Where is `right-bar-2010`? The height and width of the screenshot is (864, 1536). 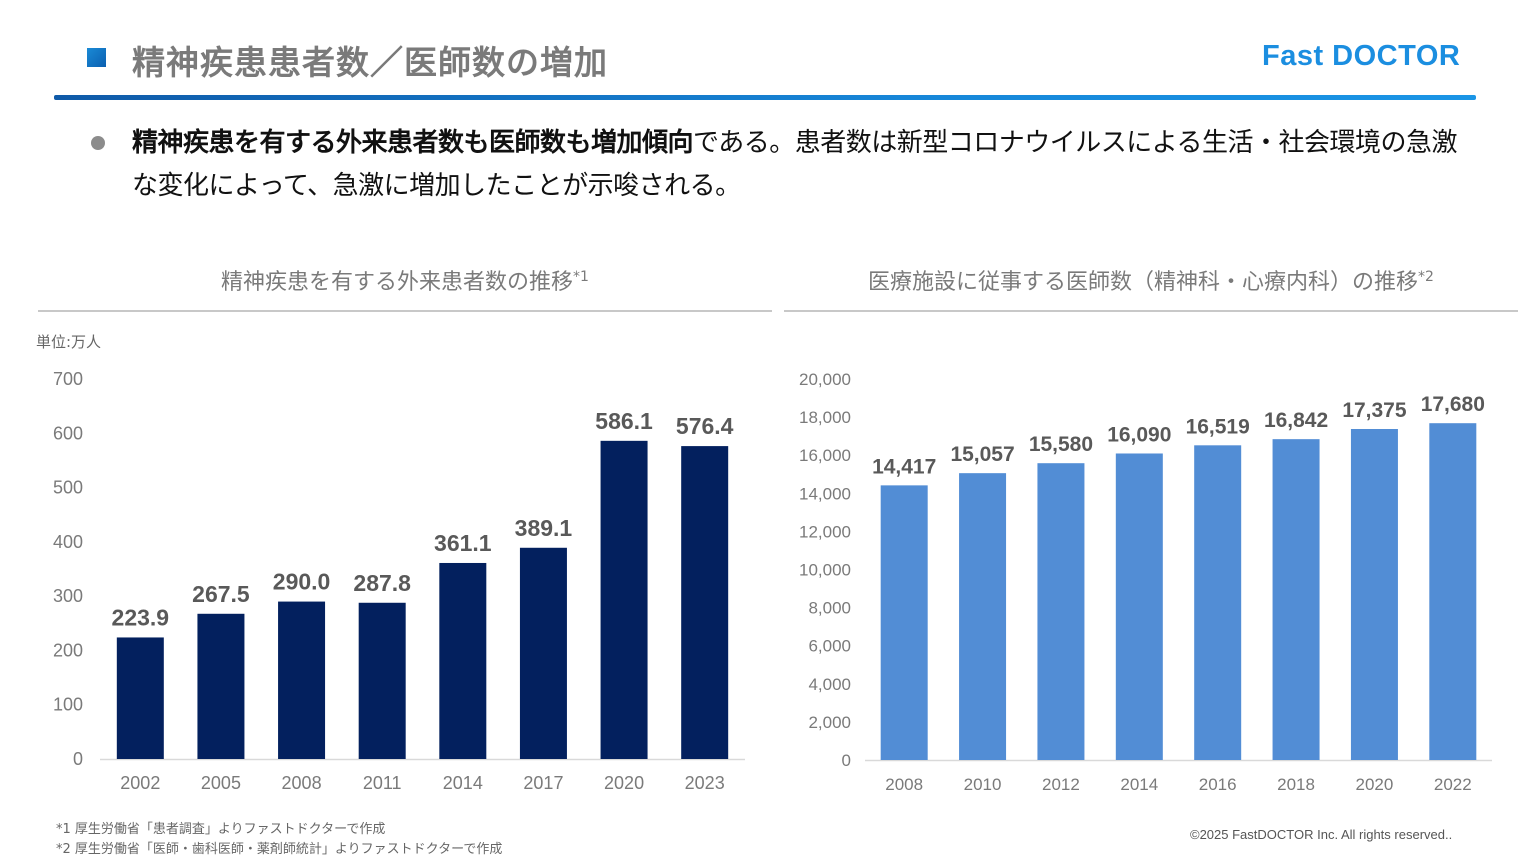
right-bar-2010 is located at coordinates (983, 616).